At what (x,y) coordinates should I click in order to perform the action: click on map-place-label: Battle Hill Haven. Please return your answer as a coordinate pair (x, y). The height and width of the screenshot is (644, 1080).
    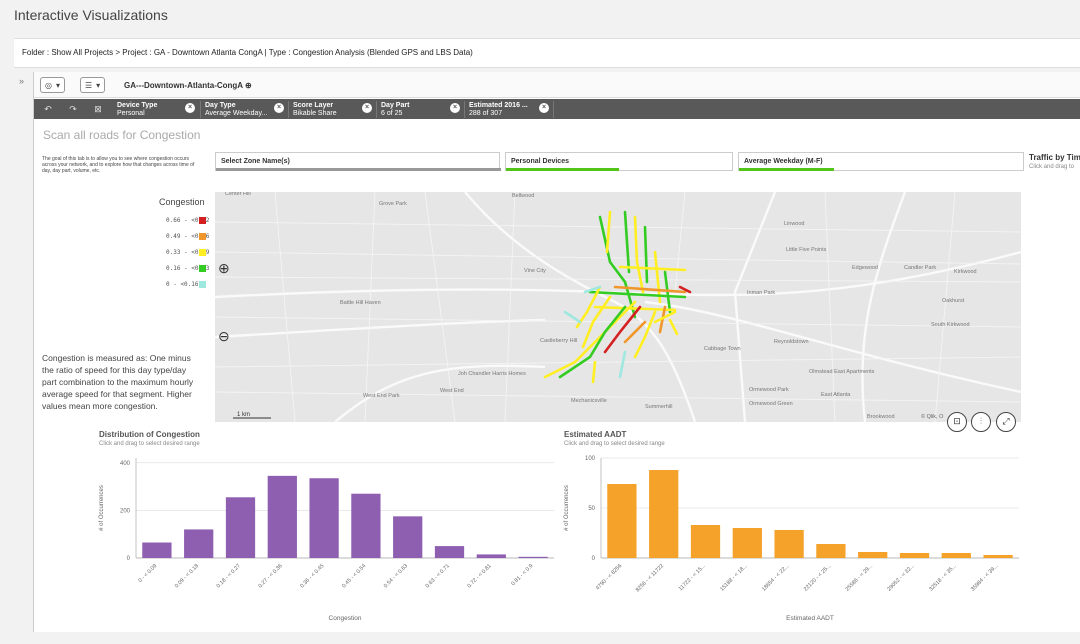
    Looking at the image, I should click on (360, 303).